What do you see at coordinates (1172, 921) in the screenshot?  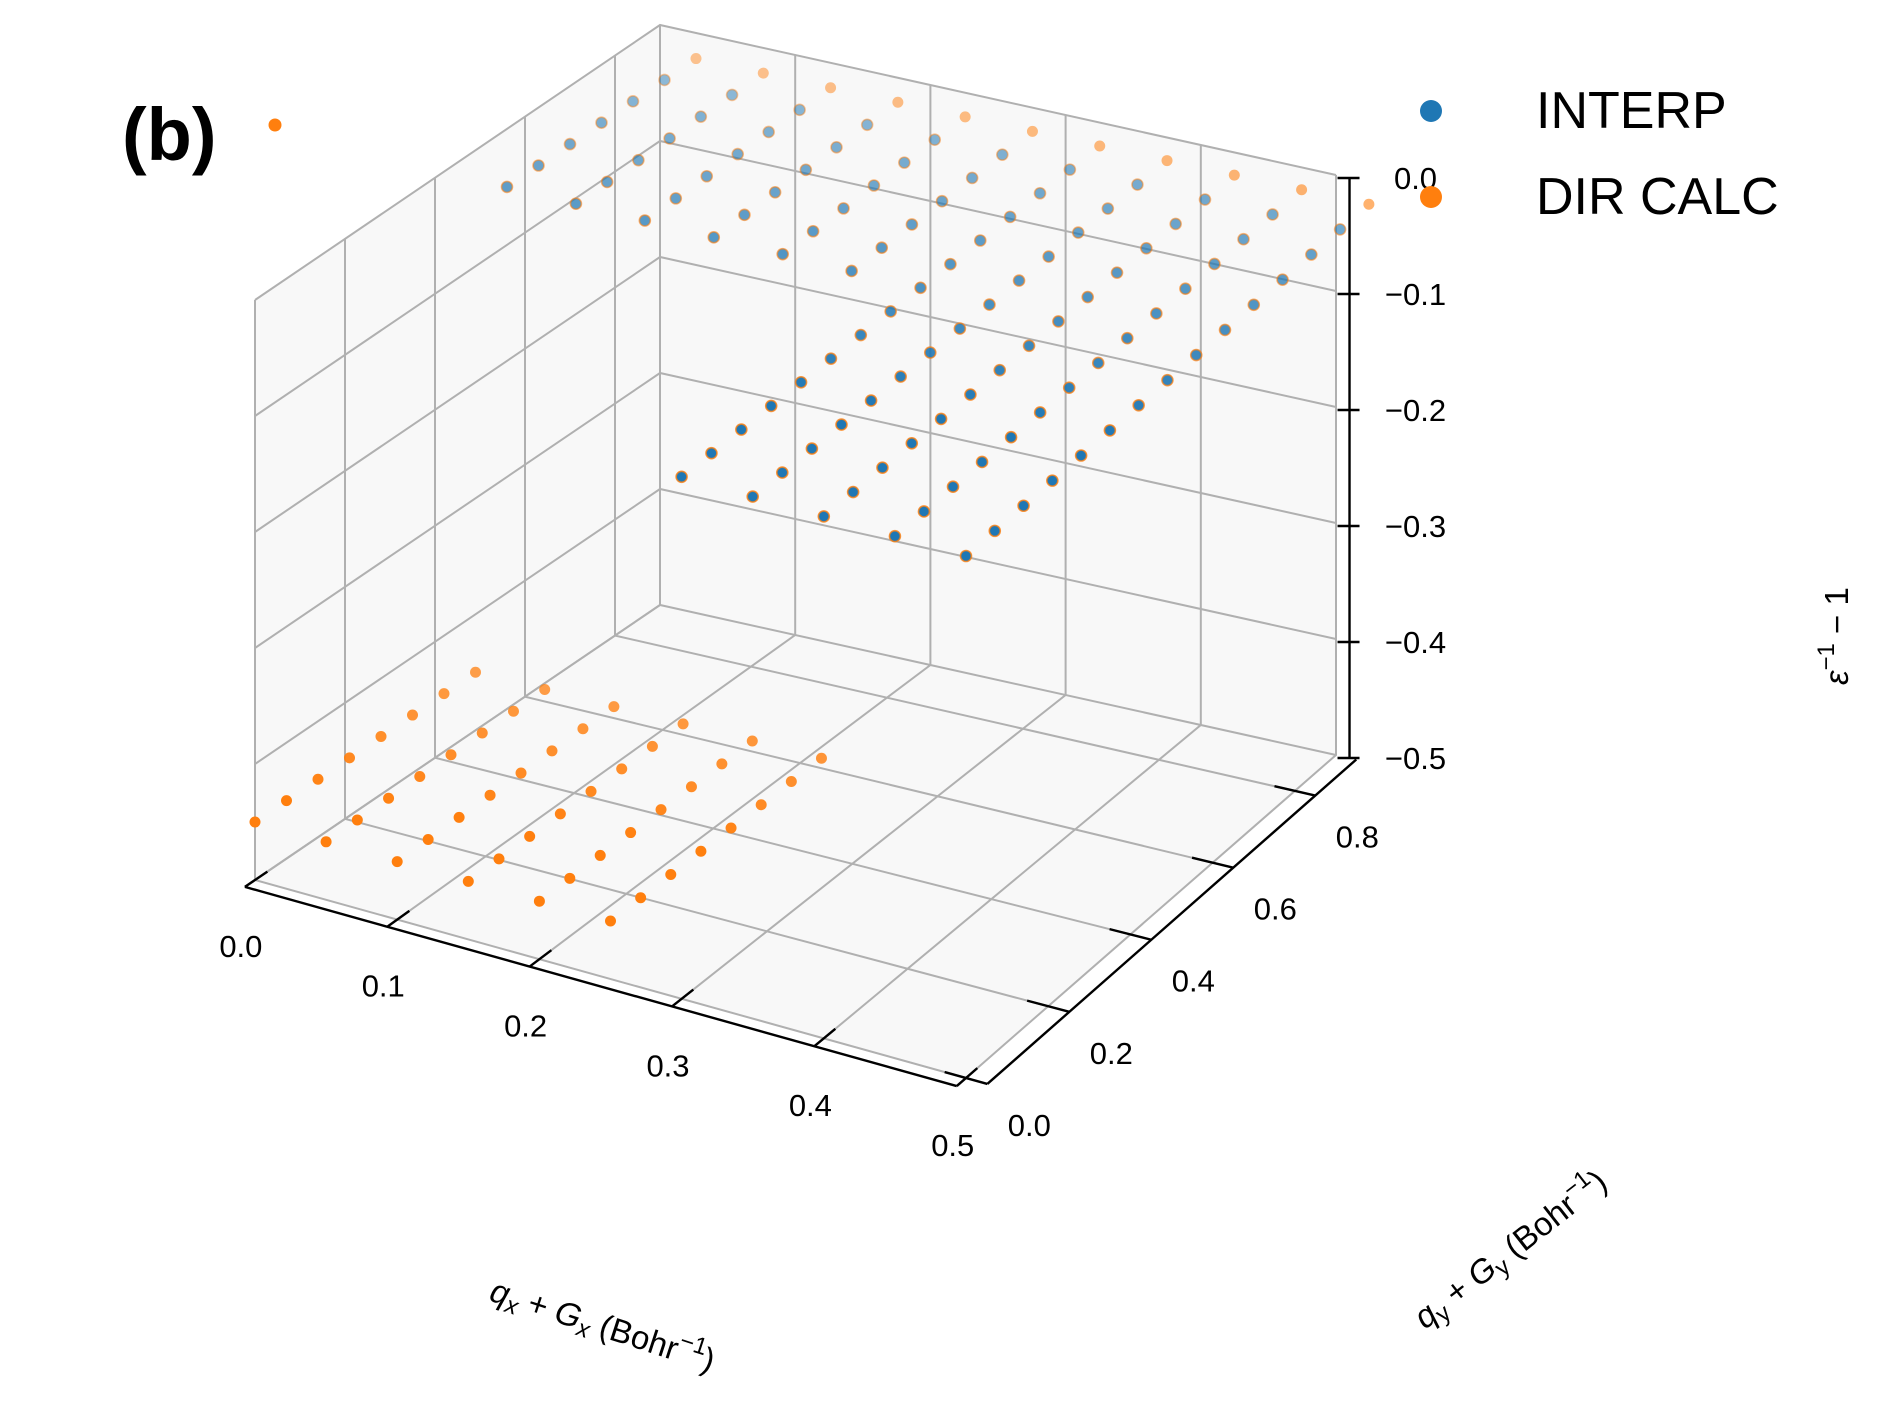 I see `y-axis-line` at bounding box center [1172, 921].